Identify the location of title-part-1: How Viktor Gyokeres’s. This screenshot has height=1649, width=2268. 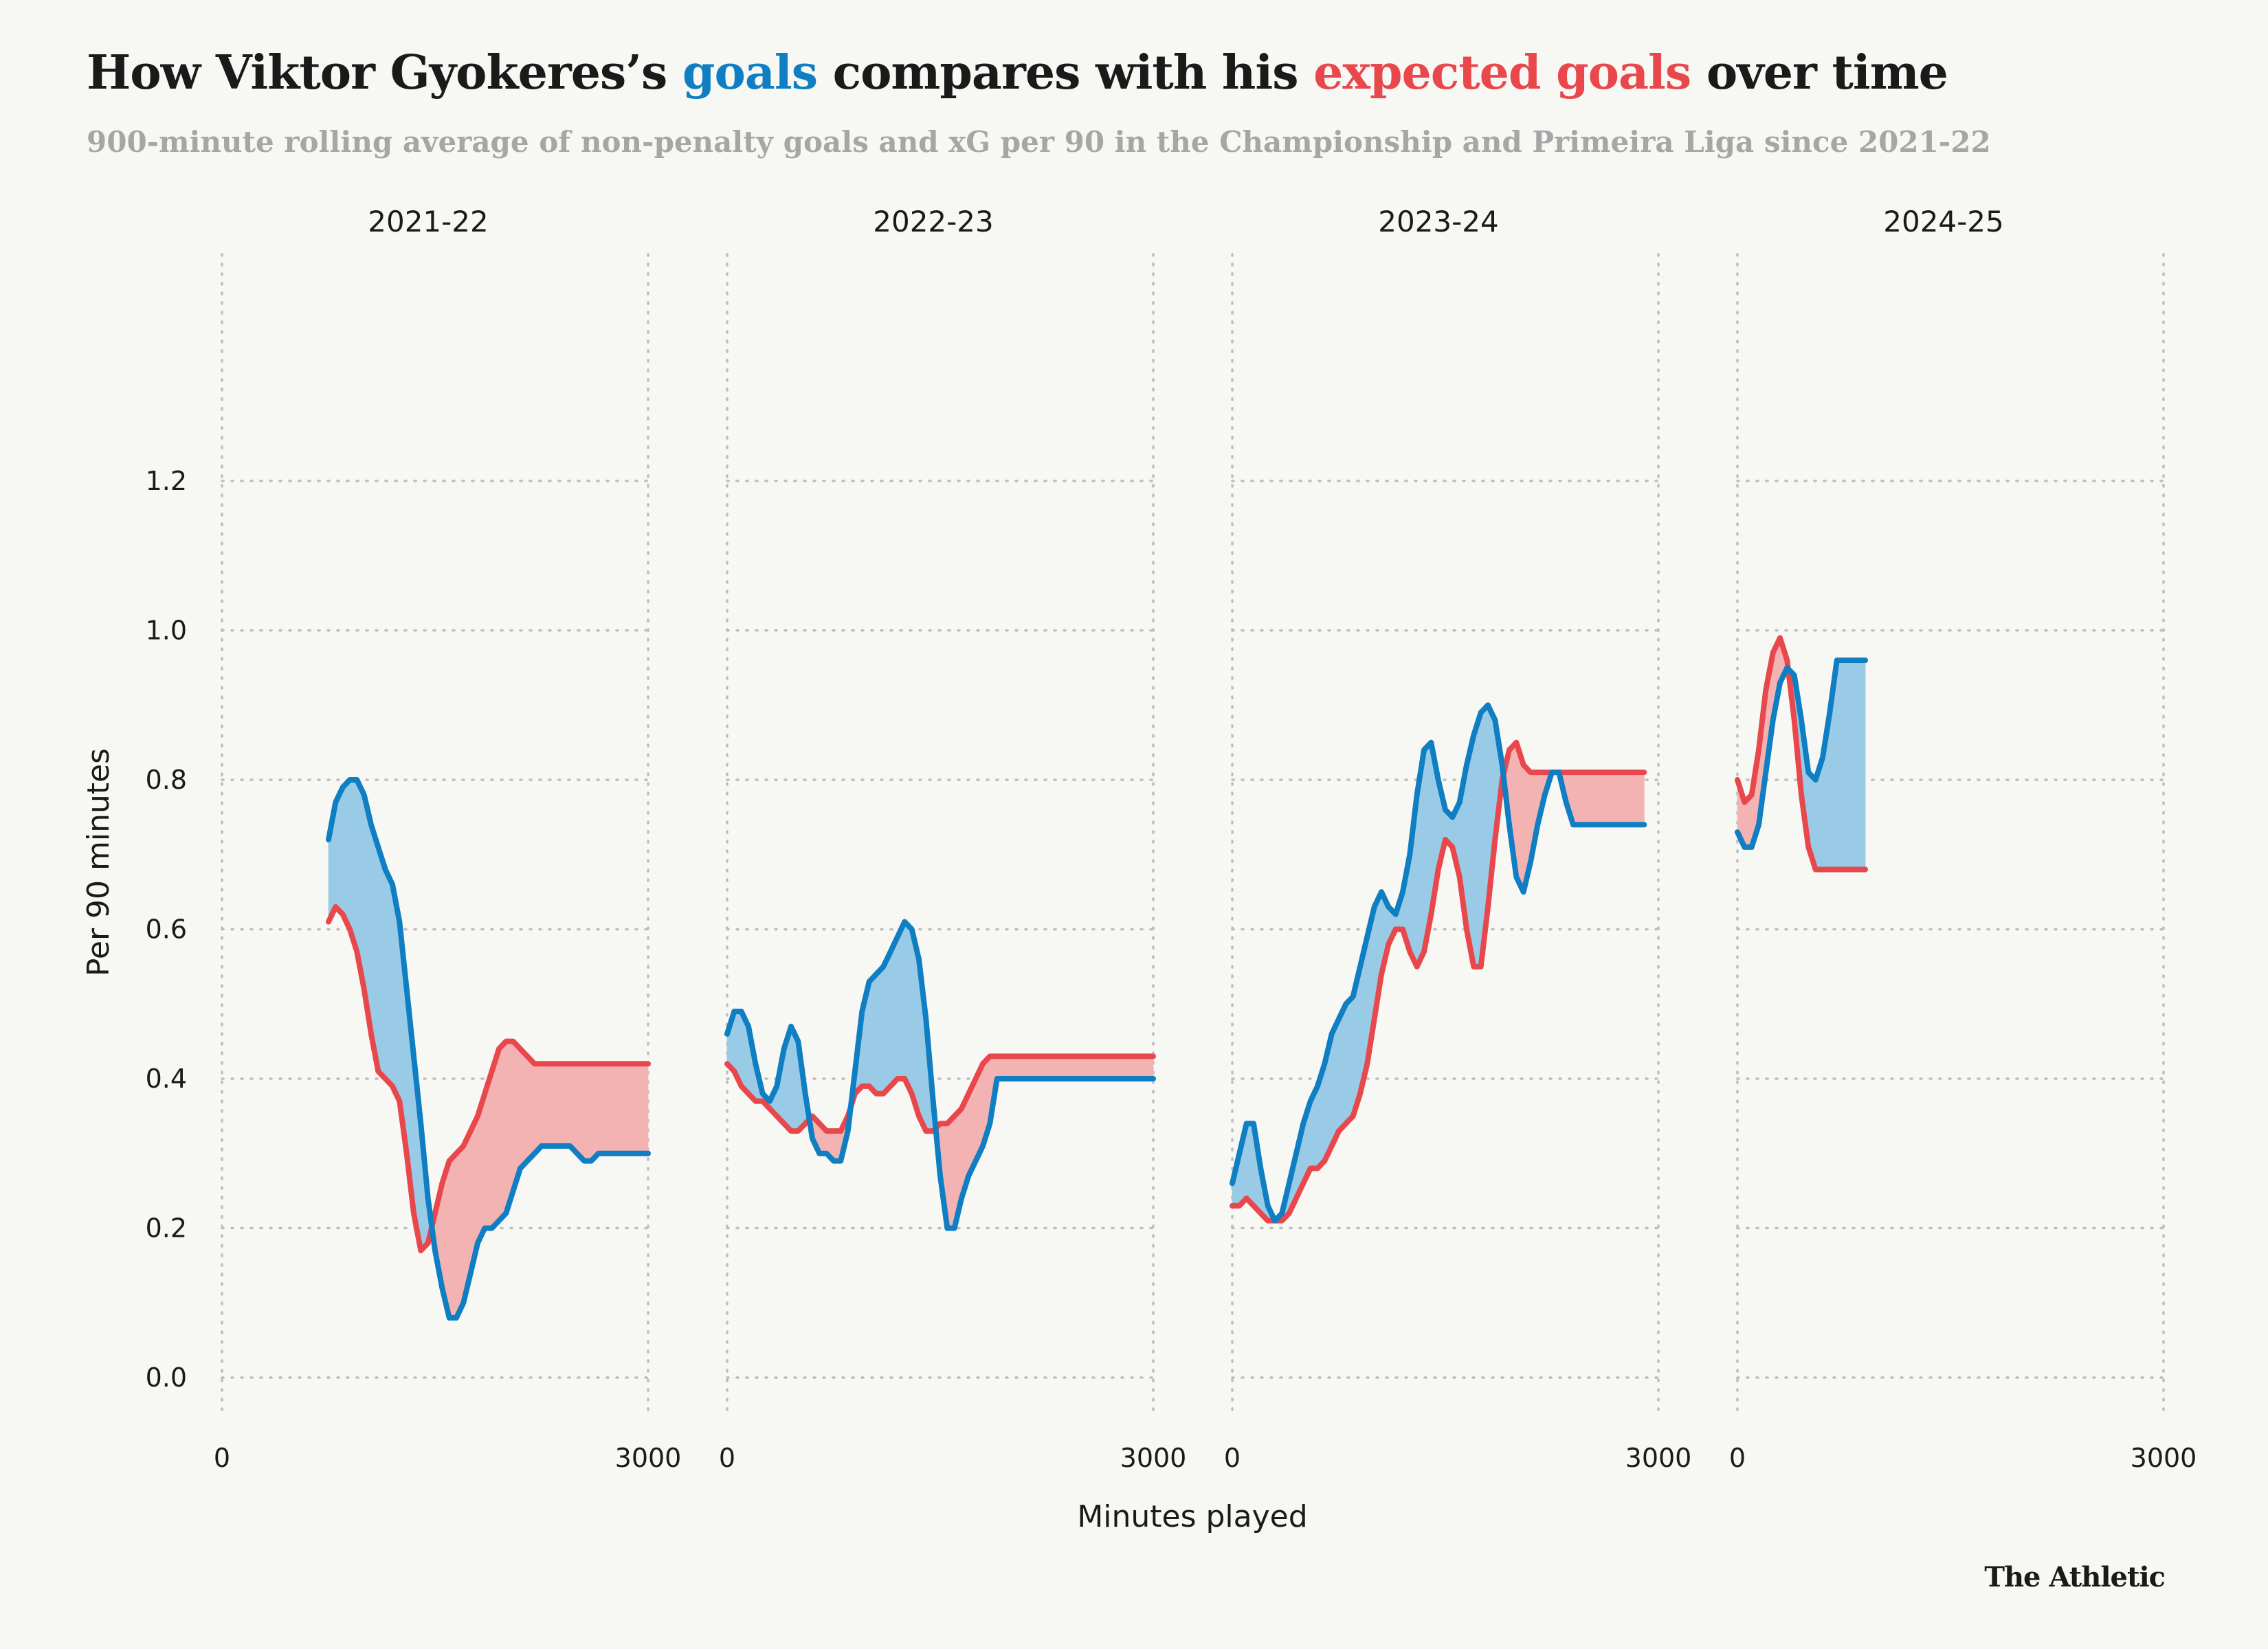
(384, 72).